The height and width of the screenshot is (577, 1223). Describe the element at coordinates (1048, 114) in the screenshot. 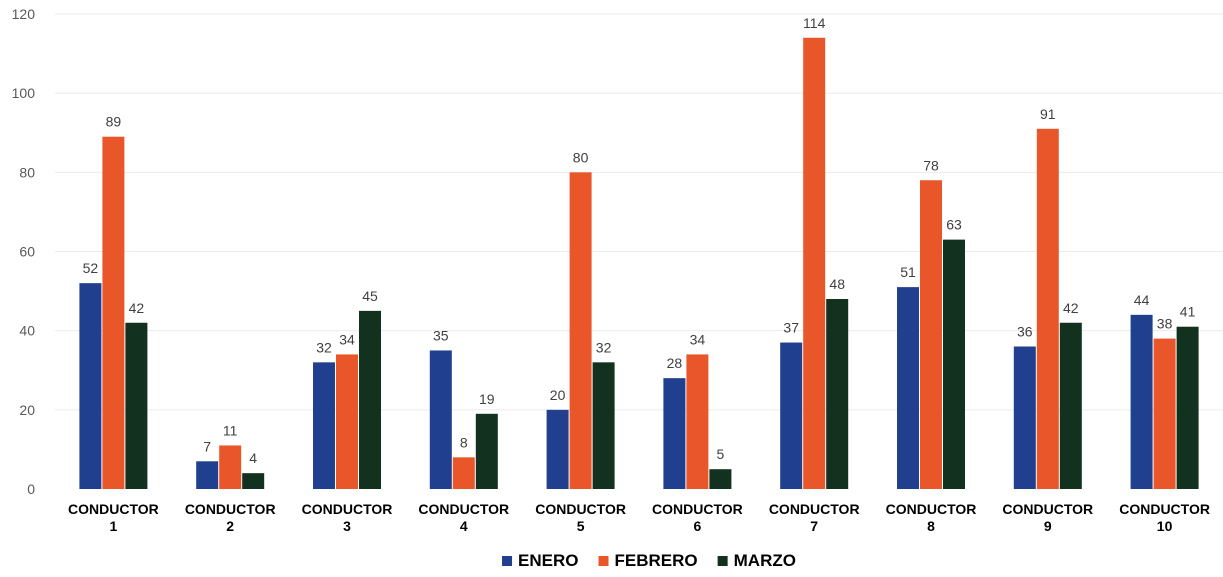

I see `data-label: 91` at that location.